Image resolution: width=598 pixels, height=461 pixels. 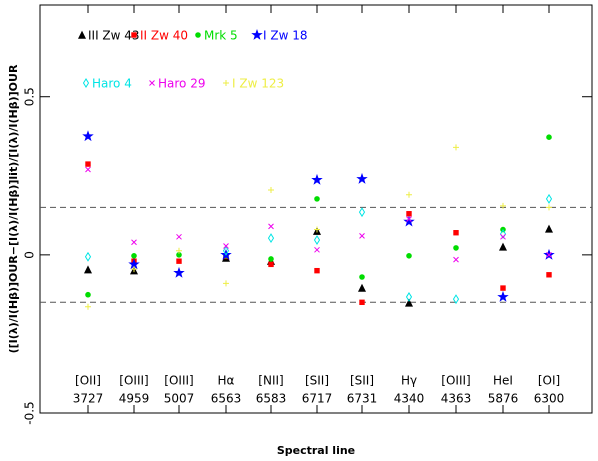 I want to click on wavelength-label: 3727, so click(x=88, y=399).